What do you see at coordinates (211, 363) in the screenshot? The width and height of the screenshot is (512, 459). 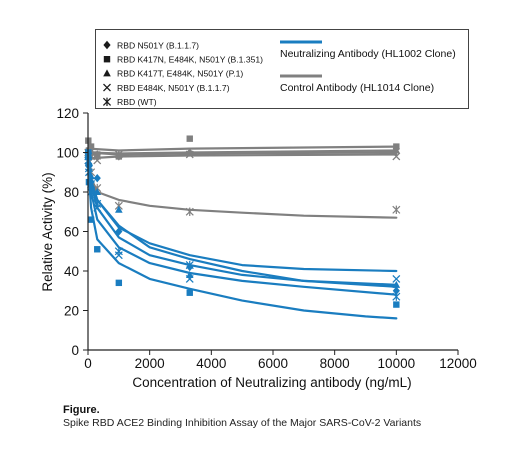 I see `x-tick-label: 4000` at bounding box center [211, 363].